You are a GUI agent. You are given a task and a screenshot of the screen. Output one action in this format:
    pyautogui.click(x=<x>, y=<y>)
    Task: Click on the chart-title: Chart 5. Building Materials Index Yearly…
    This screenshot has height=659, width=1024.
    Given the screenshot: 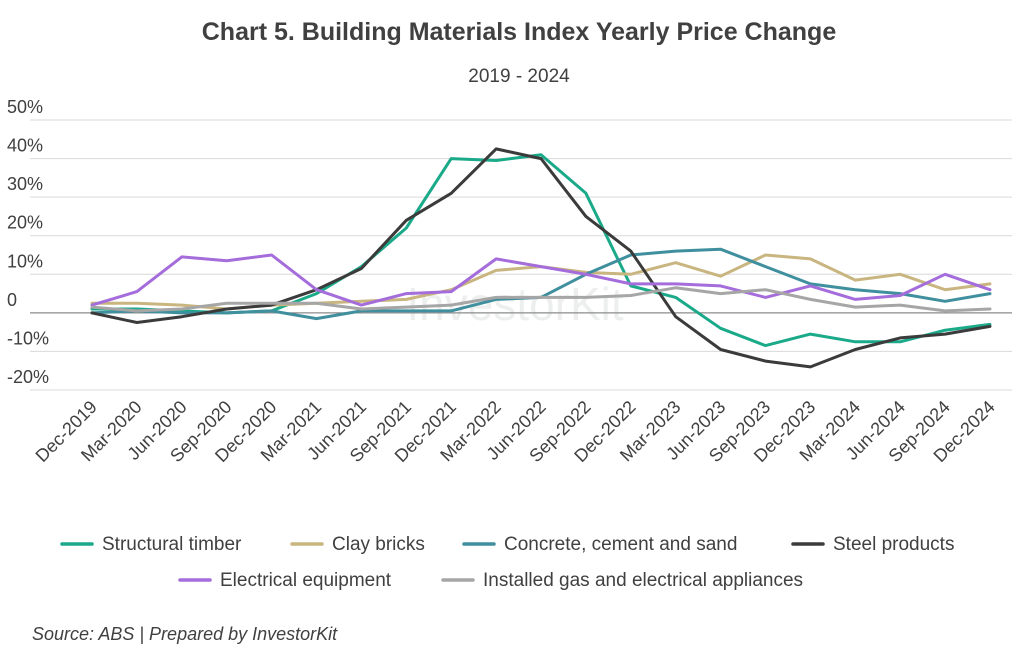 What is the action you would take?
    pyautogui.click(x=519, y=32)
    